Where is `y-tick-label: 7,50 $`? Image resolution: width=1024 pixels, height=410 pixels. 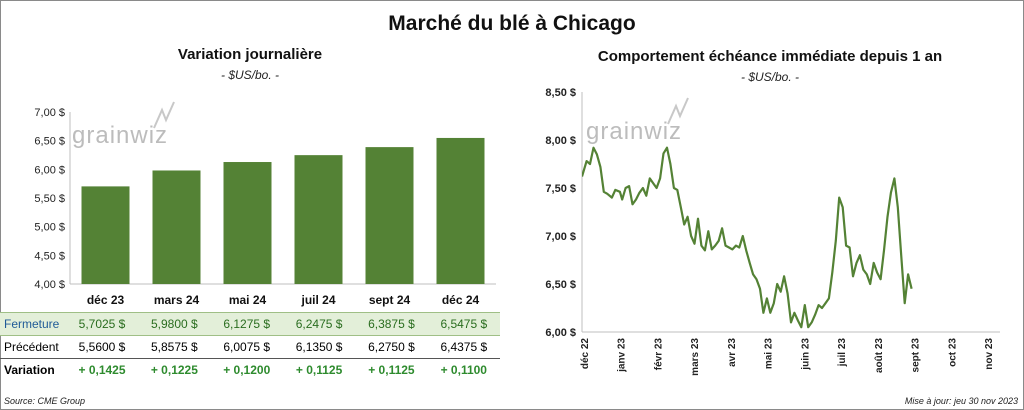
y-tick-label: 7,50 $ is located at coordinates (560, 189).